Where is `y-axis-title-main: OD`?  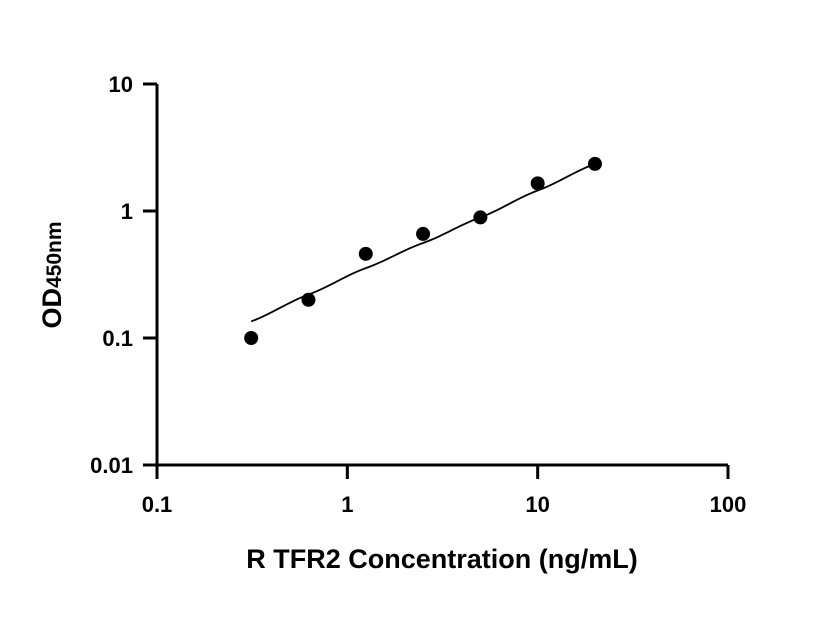
y-axis-title-main: OD is located at coordinates (52, 308).